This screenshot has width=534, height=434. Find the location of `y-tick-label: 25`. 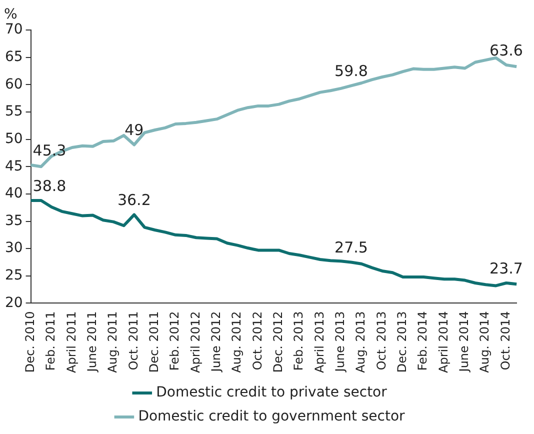

y-tick-label: 25 is located at coordinates (13, 276).